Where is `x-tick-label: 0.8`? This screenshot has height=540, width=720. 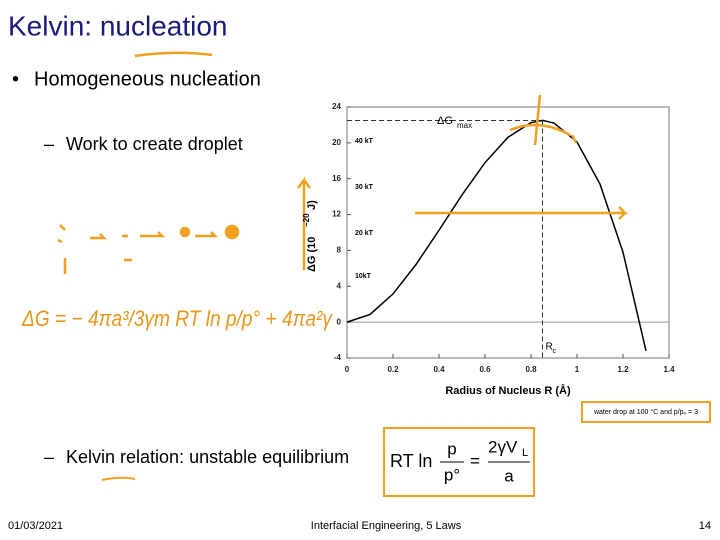 x-tick-label: 0.8 is located at coordinates (531, 369).